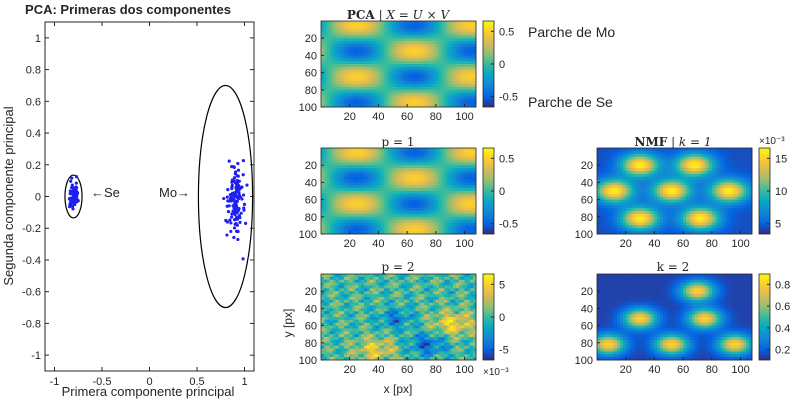 The width and height of the screenshot is (812, 406). I want to click on y-tick-label: 20, so click(311, 166).